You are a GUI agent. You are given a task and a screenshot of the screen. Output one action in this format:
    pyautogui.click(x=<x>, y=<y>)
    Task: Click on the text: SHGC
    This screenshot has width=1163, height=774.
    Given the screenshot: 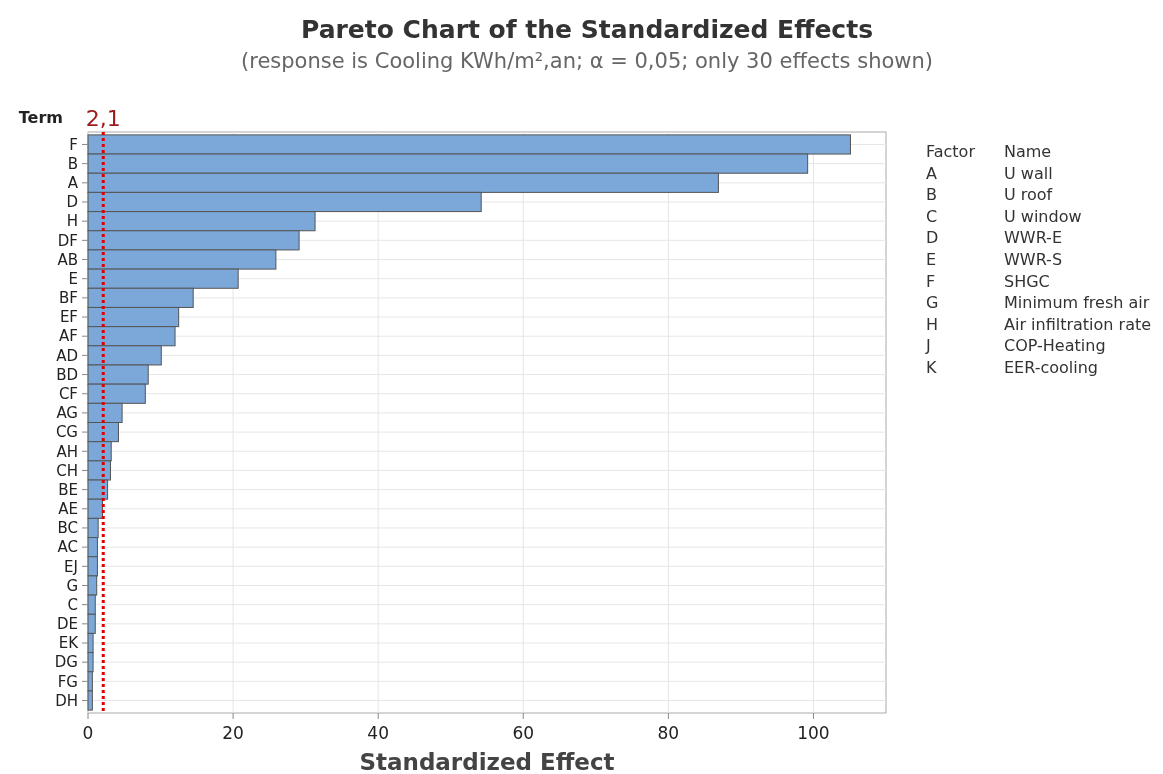 What is the action you would take?
    pyautogui.click(x=1027, y=281)
    